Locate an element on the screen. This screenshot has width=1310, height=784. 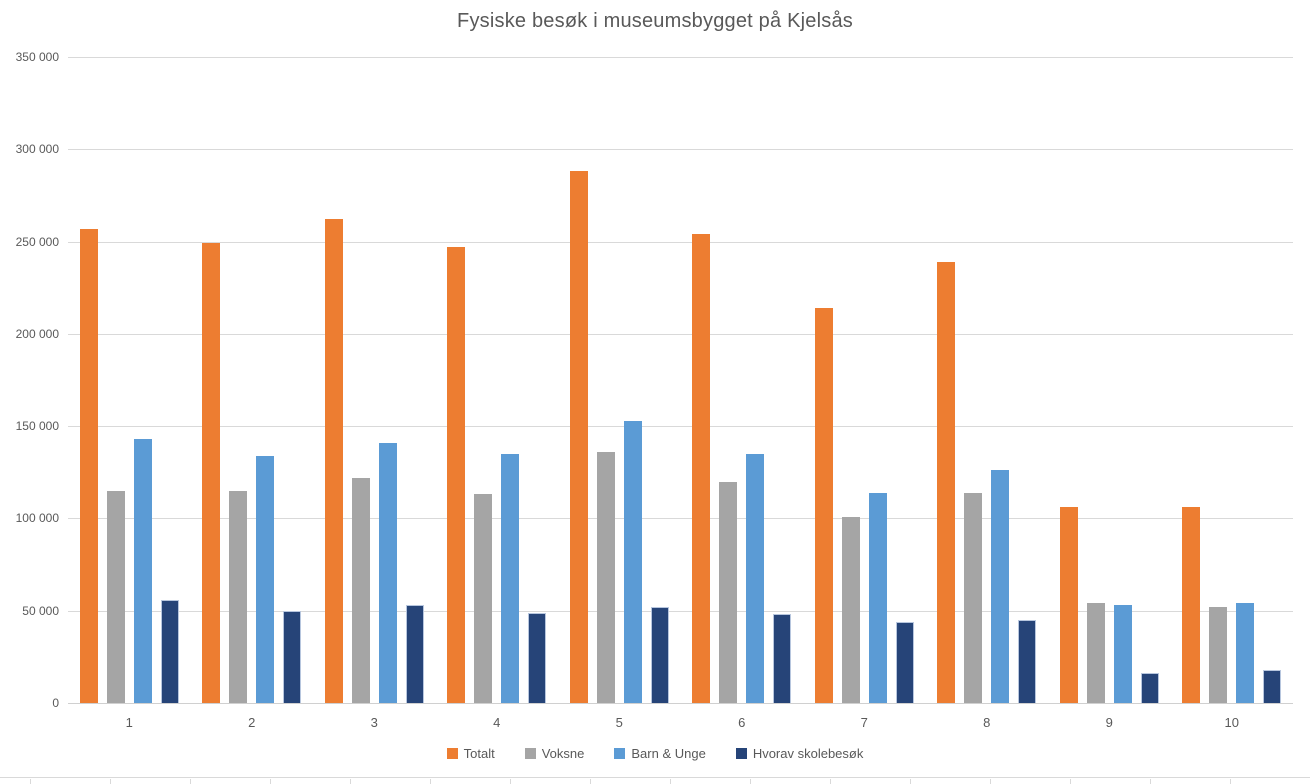
legend-label: Barn & Unge is located at coordinates (668, 753).